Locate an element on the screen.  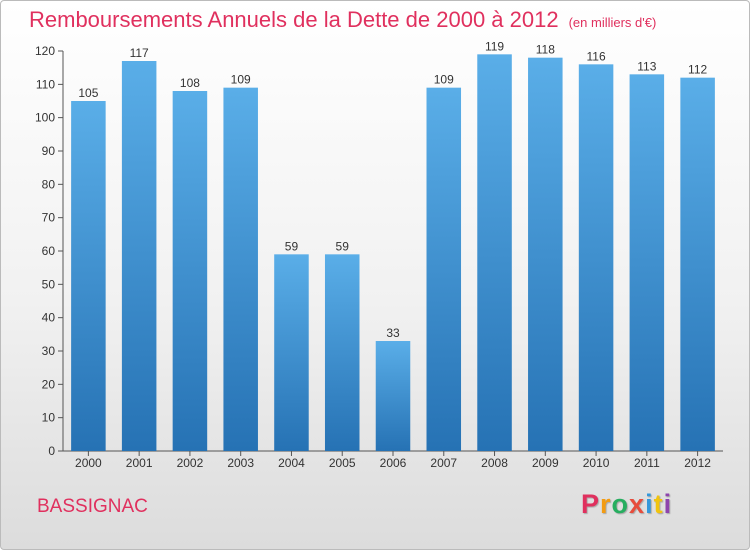
y-tick-label: 50 is located at coordinates (49, 284).